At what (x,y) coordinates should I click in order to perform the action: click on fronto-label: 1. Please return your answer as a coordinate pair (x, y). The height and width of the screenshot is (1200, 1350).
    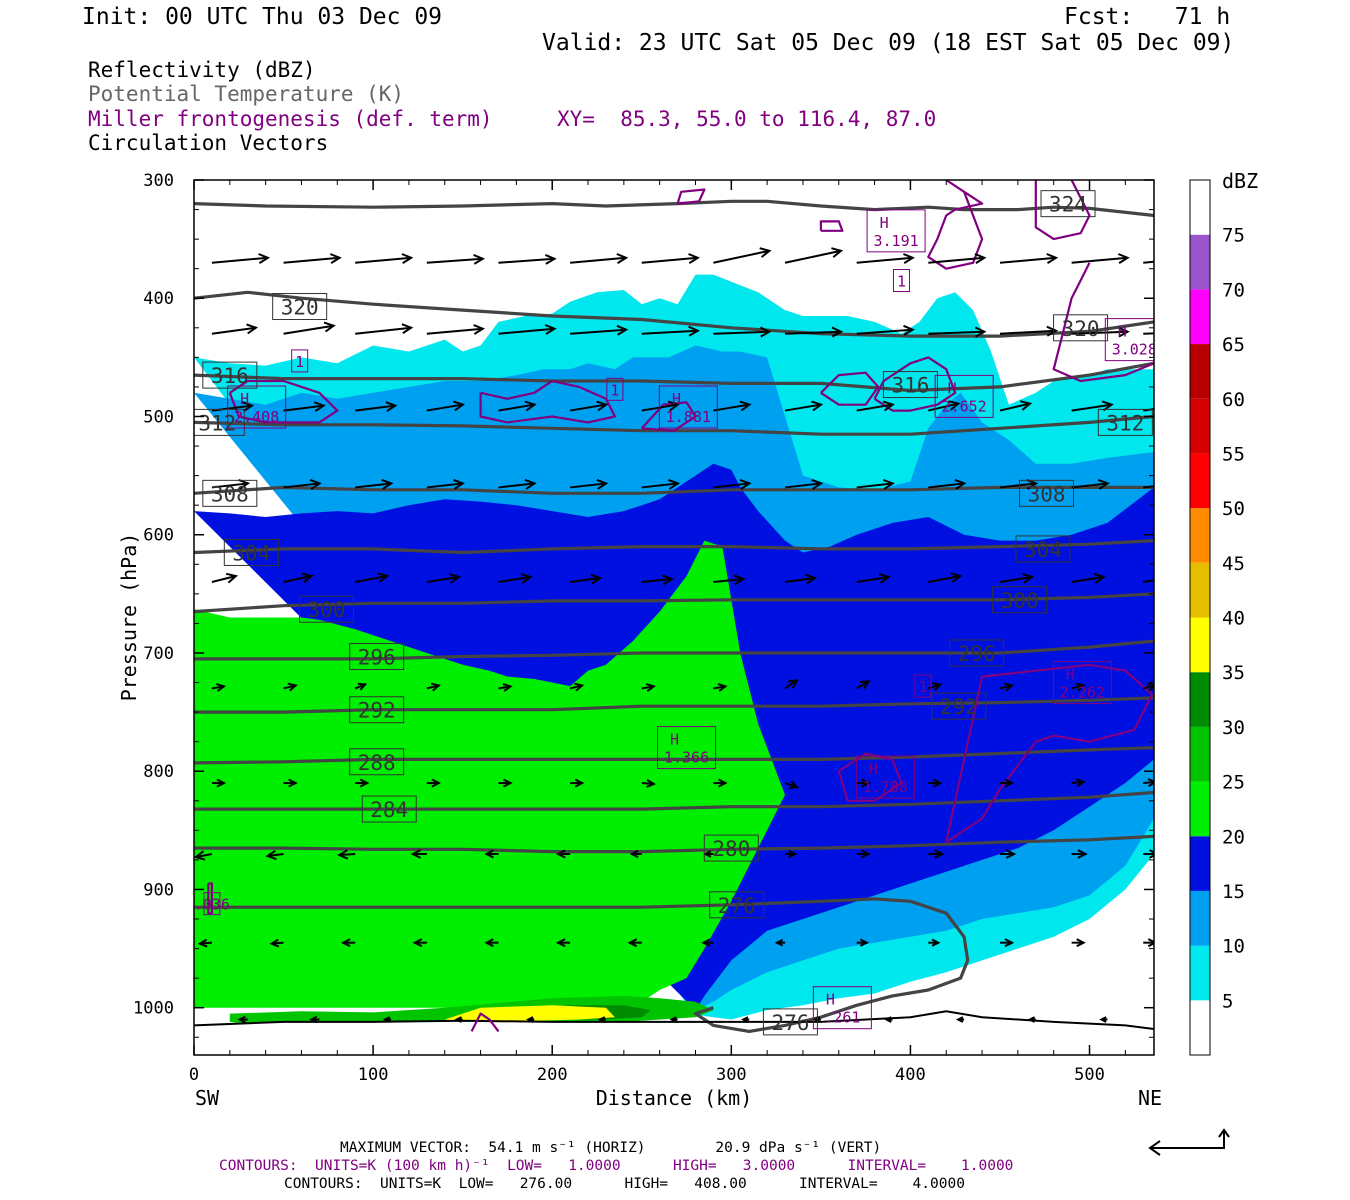
    Looking at the image, I should click on (300, 361).